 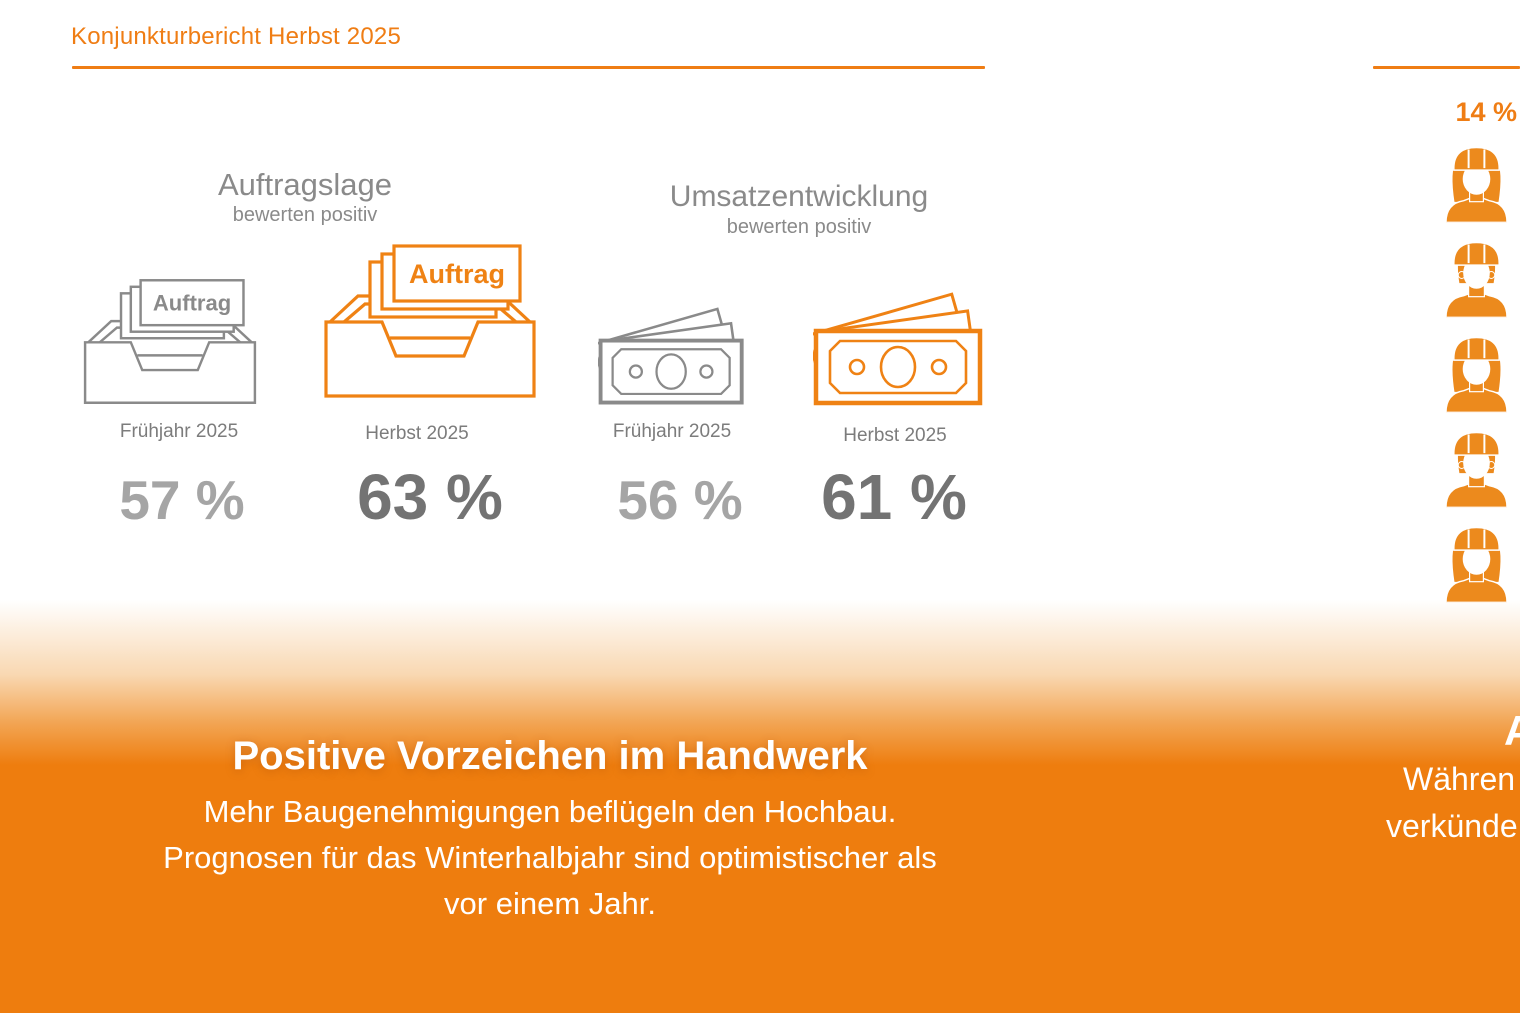 What do you see at coordinates (1452, 826) in the screenshot?
I see `side-banner-line: verkünde` at bounding box center [1452, 826].